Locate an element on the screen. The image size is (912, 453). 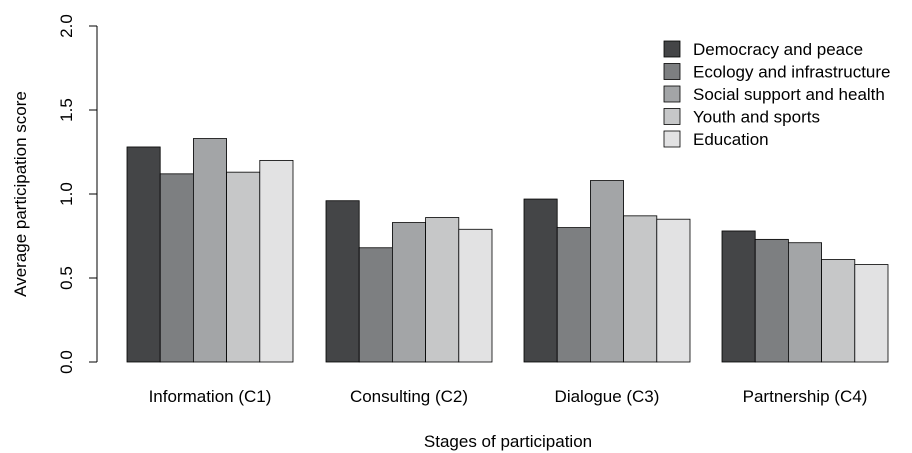
y-tick-label: 1.5 is located at coordinates (66, 110).